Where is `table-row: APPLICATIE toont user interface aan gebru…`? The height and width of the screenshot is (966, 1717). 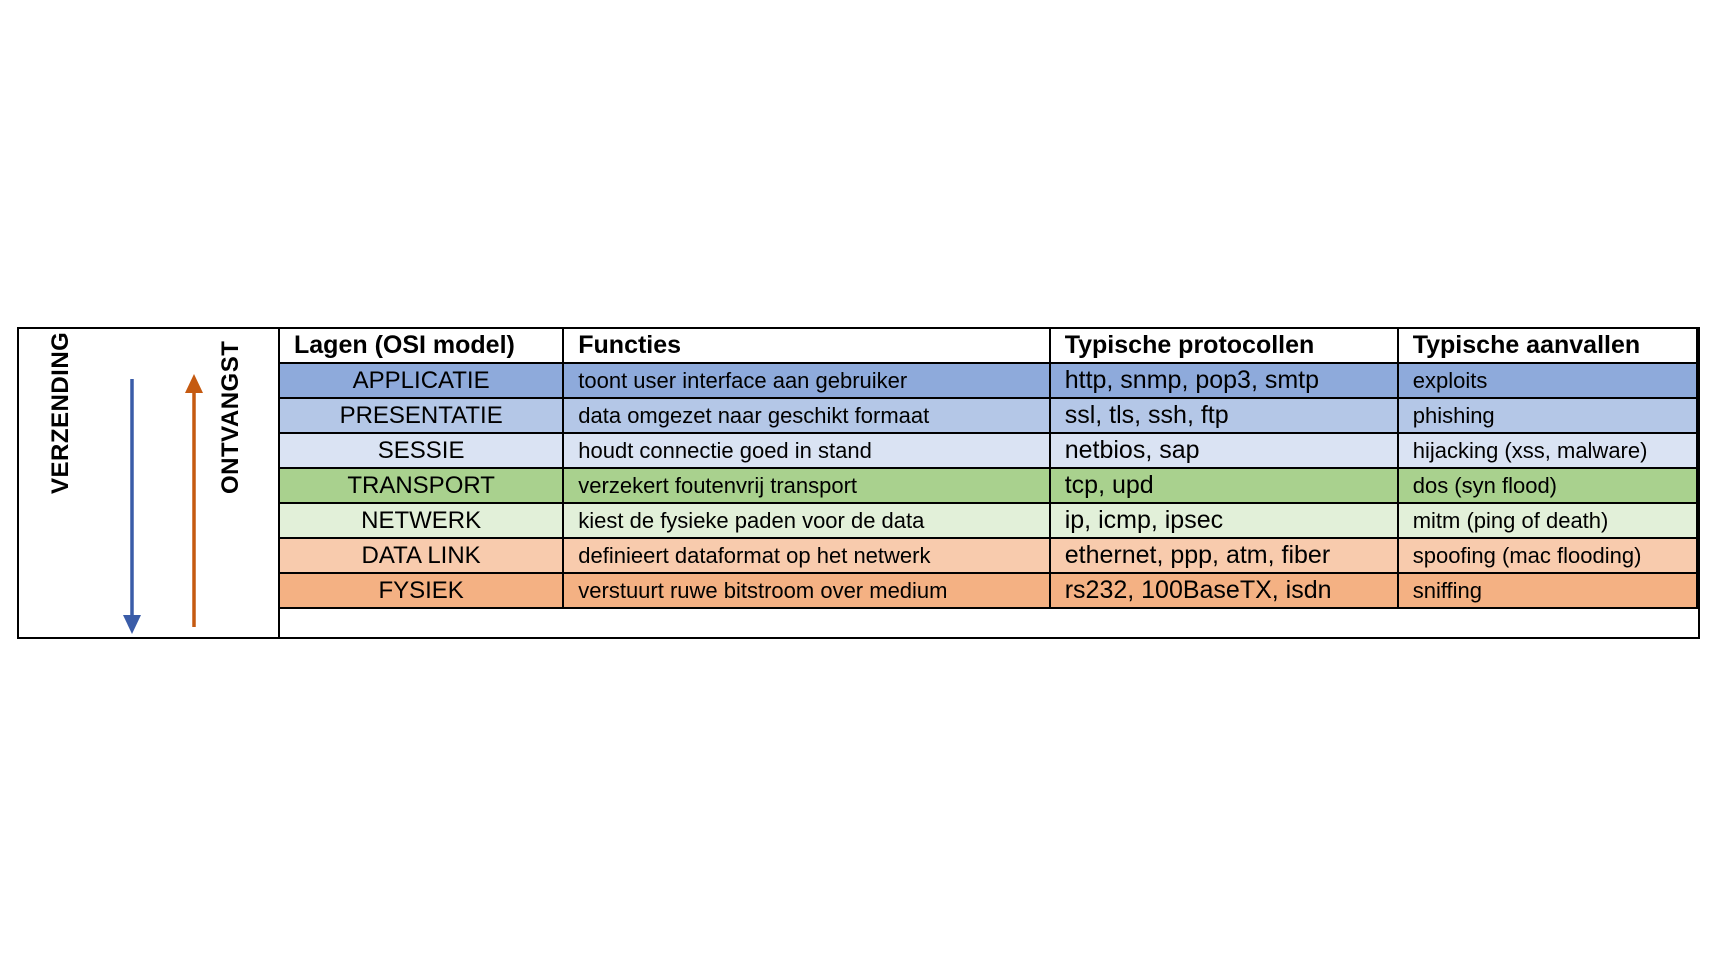
table-row: APPLICATIE toont user interface aan gebru… is located at coordinates (988, 380).